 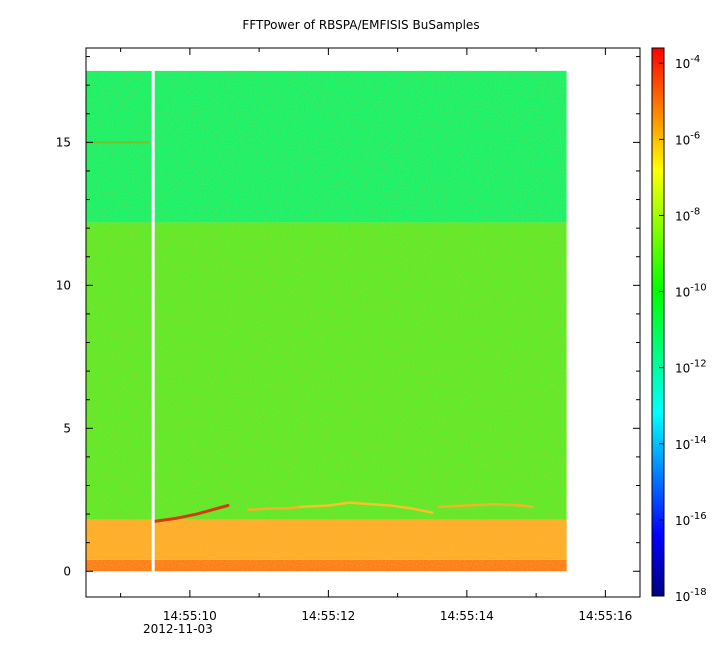 What do you see at coordinates (691, 595) in the screenshot?
I see `colorbar-label-7: 10⁻¹⁸` at bounding box center [691, 595].